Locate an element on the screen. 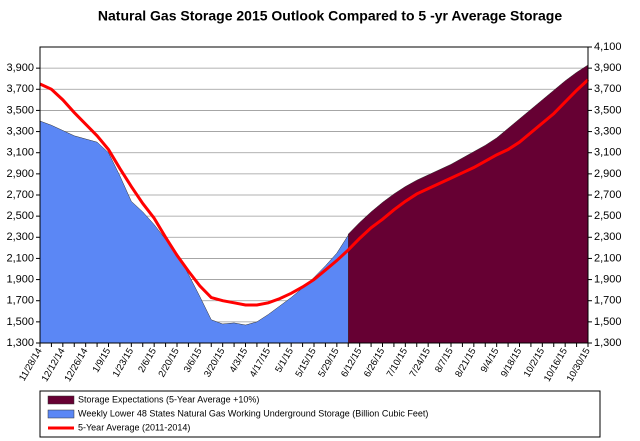 The height and width of the screenshot is (441, 640). y-tick-label: 2,100 is located at coordinates (20, 258).